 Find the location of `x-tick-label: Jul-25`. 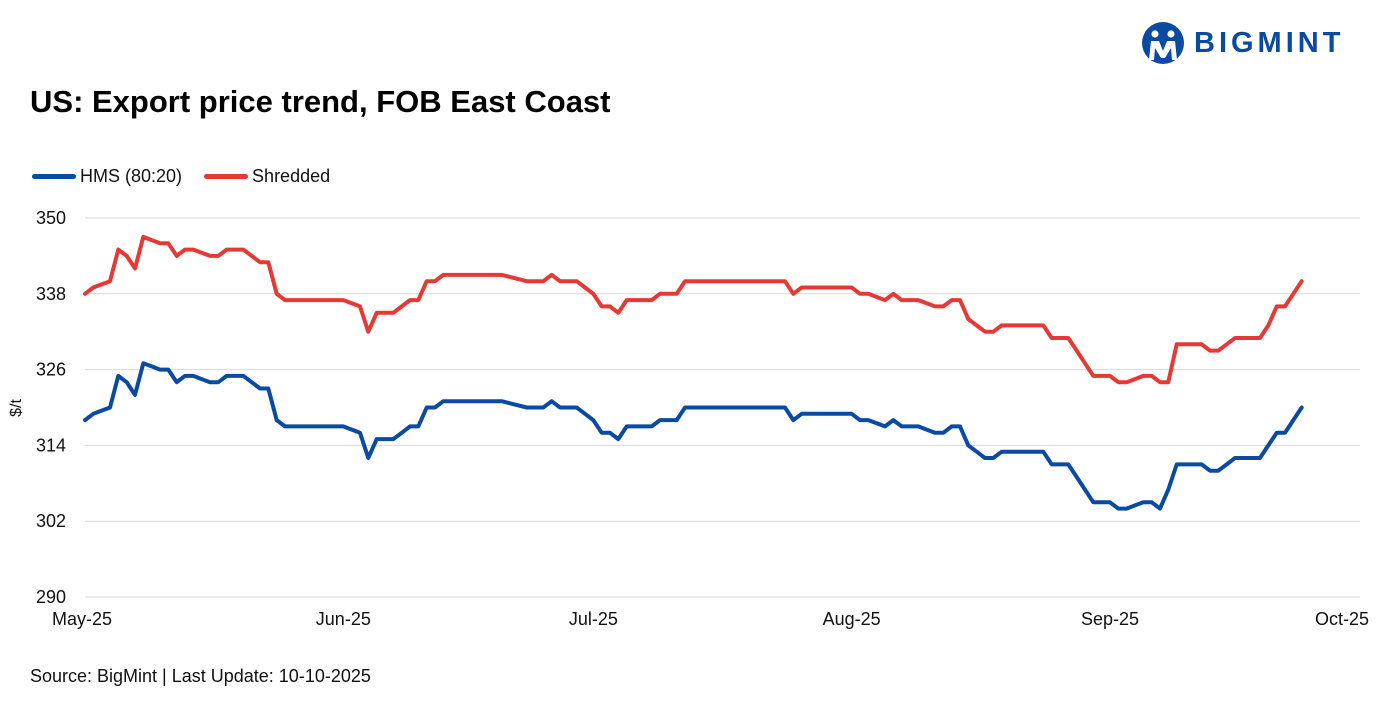

x-tick-label: Jul-25 is located at coordinates (593, 619).